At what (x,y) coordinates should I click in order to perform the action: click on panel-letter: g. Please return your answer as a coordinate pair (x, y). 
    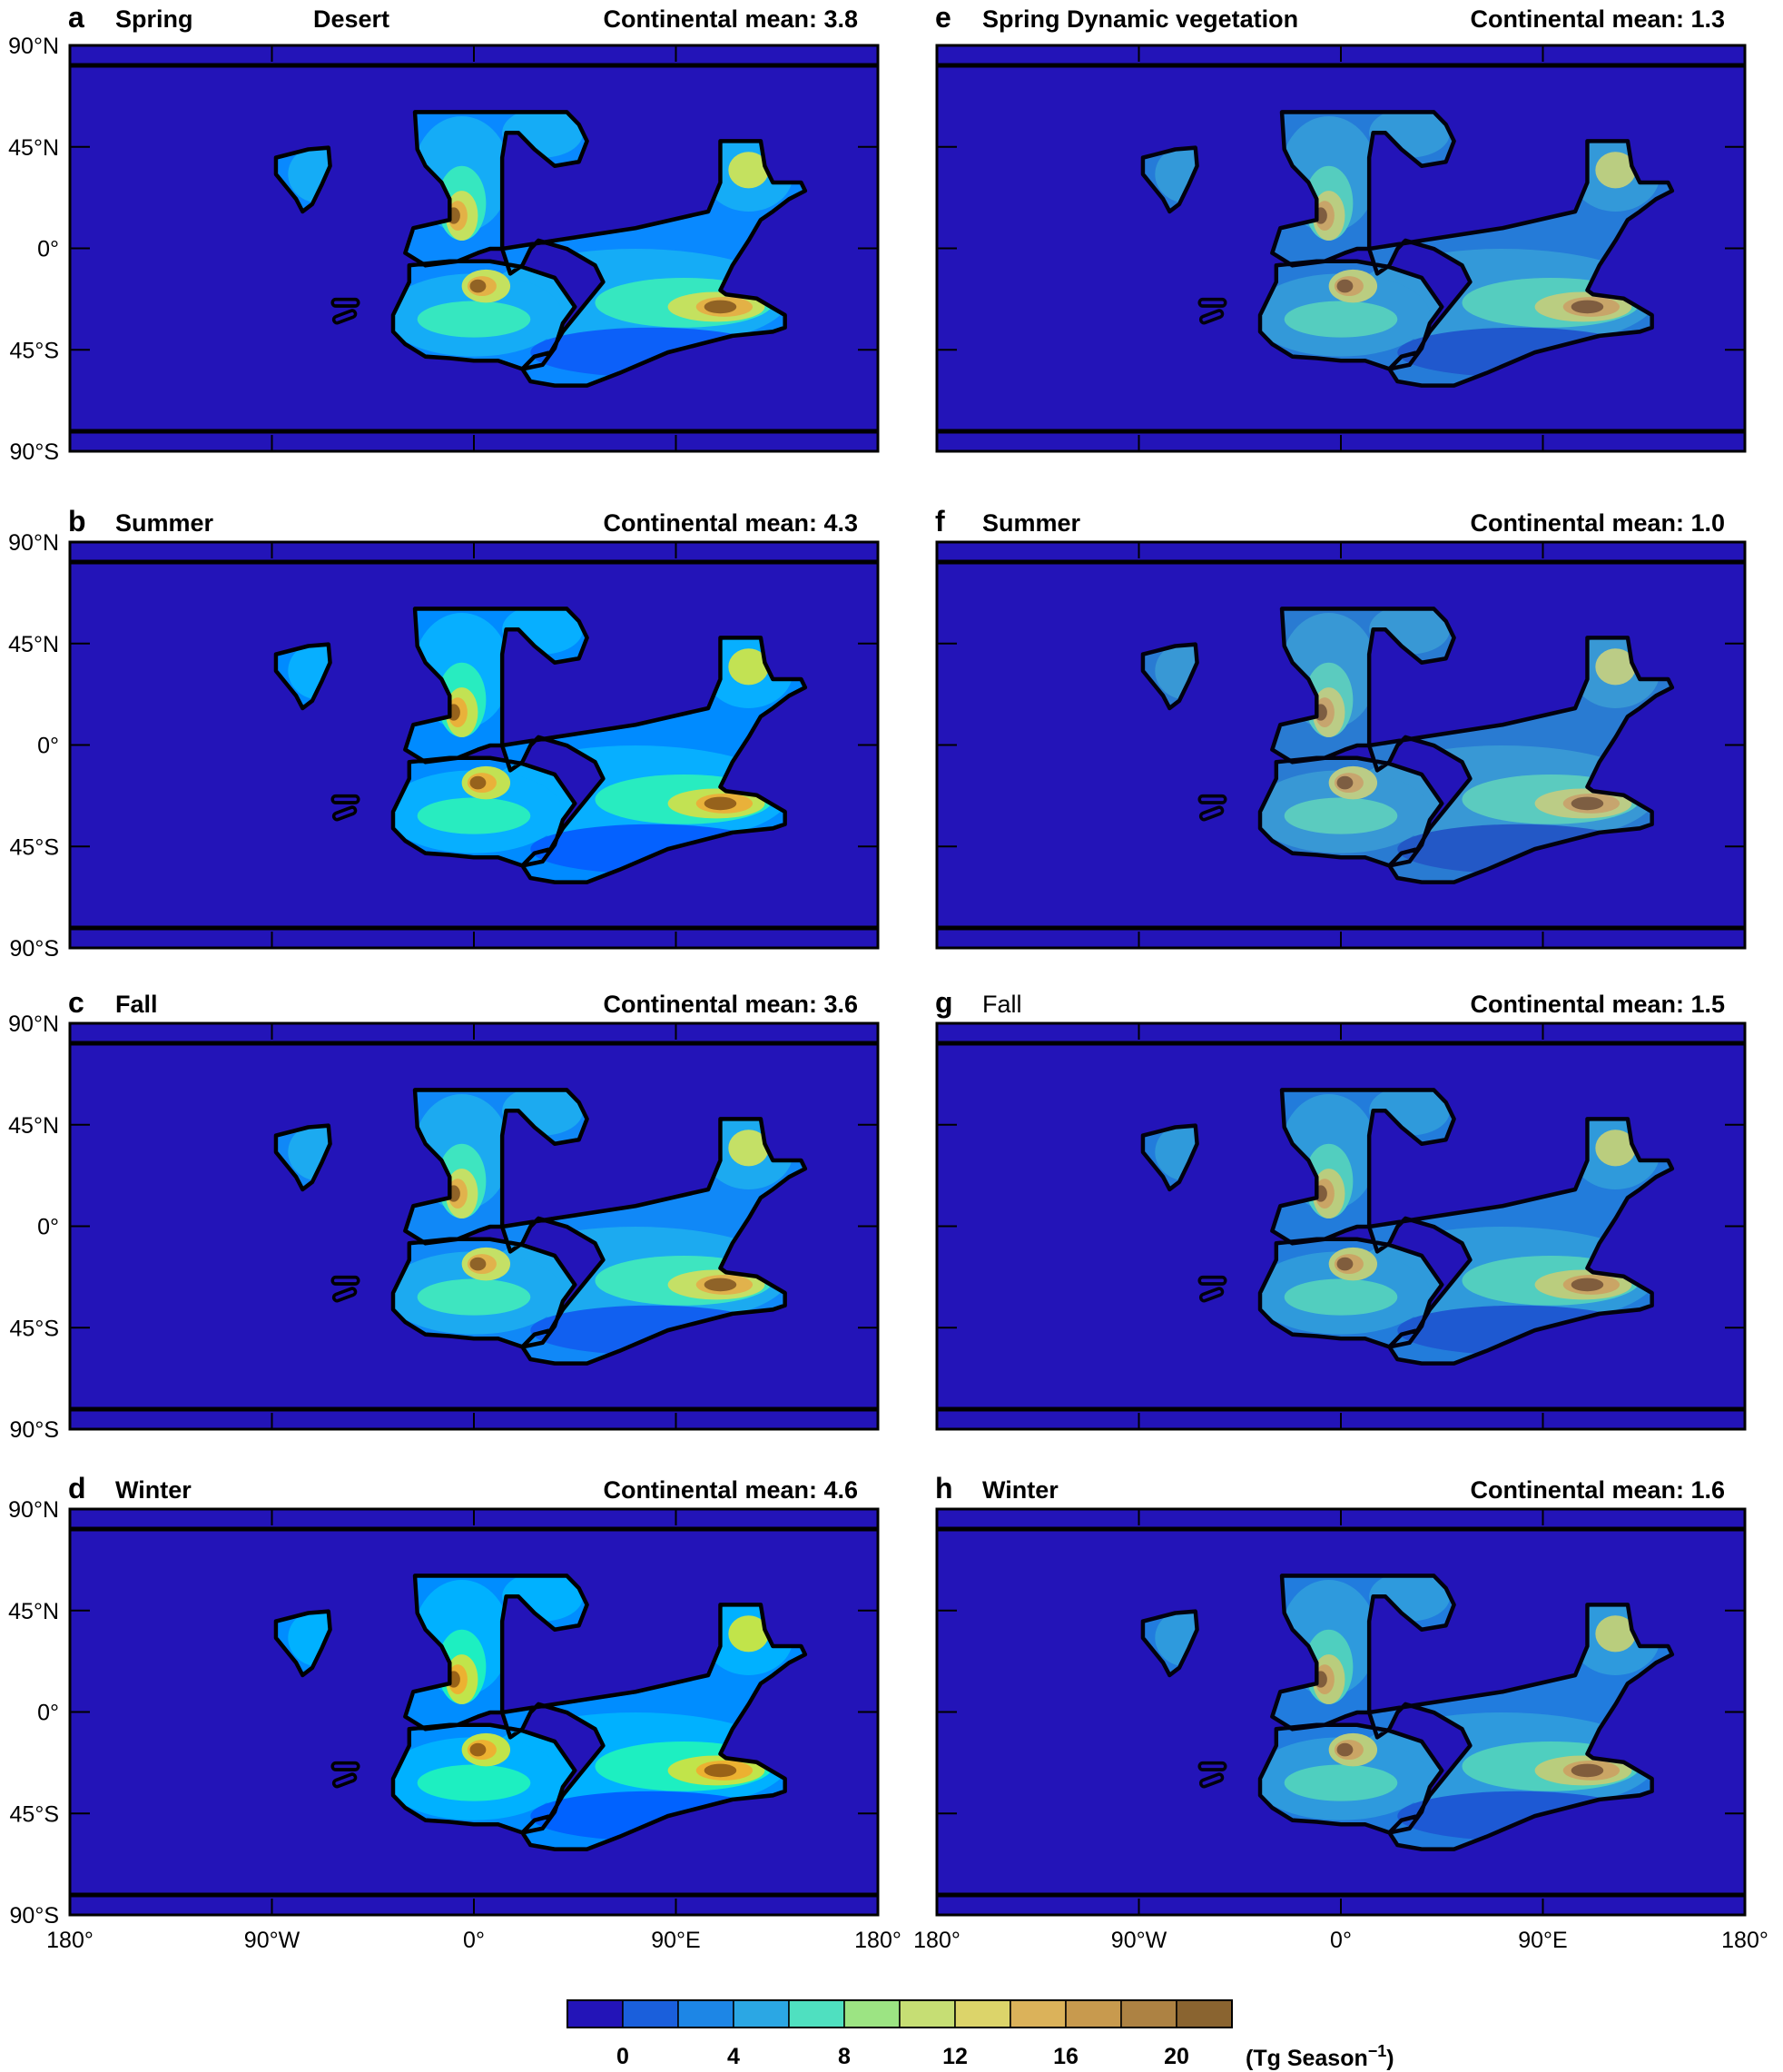
    Looking at the image, I should click on (944, 1002).